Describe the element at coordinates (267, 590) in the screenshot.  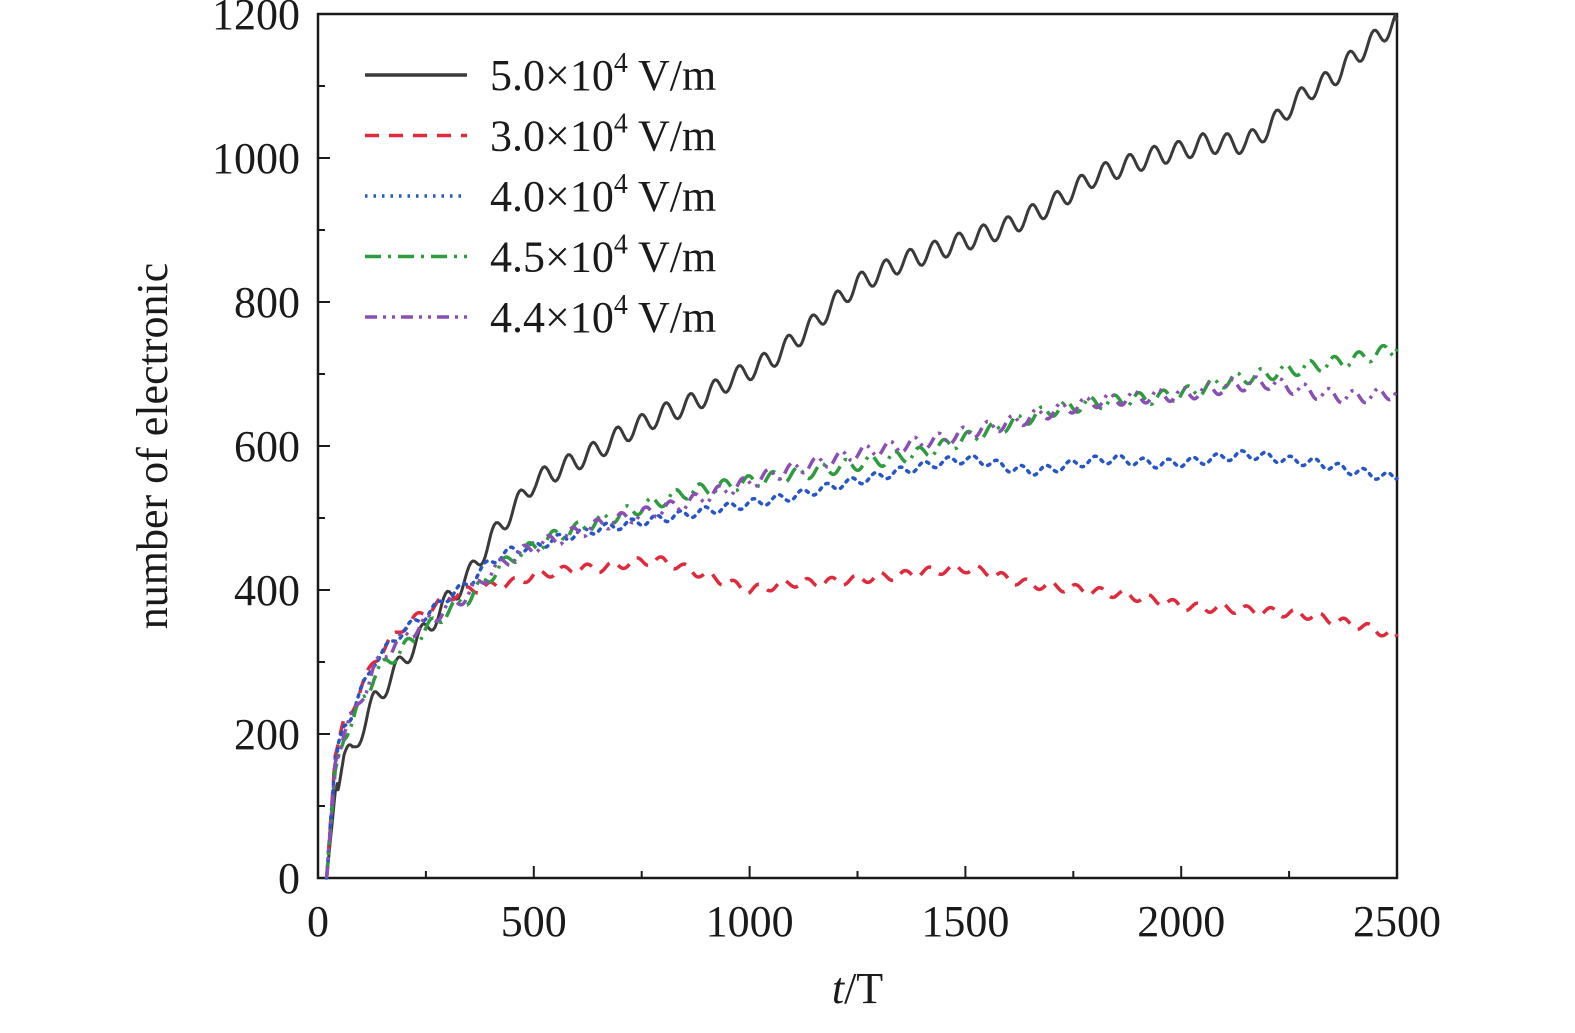
I see `y-tick-label: 400` at that location.